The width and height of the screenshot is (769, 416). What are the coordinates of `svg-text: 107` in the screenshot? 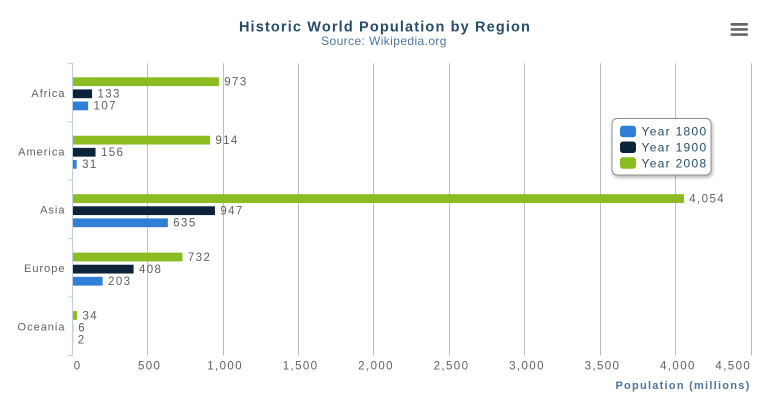 It's located at (105, 107).